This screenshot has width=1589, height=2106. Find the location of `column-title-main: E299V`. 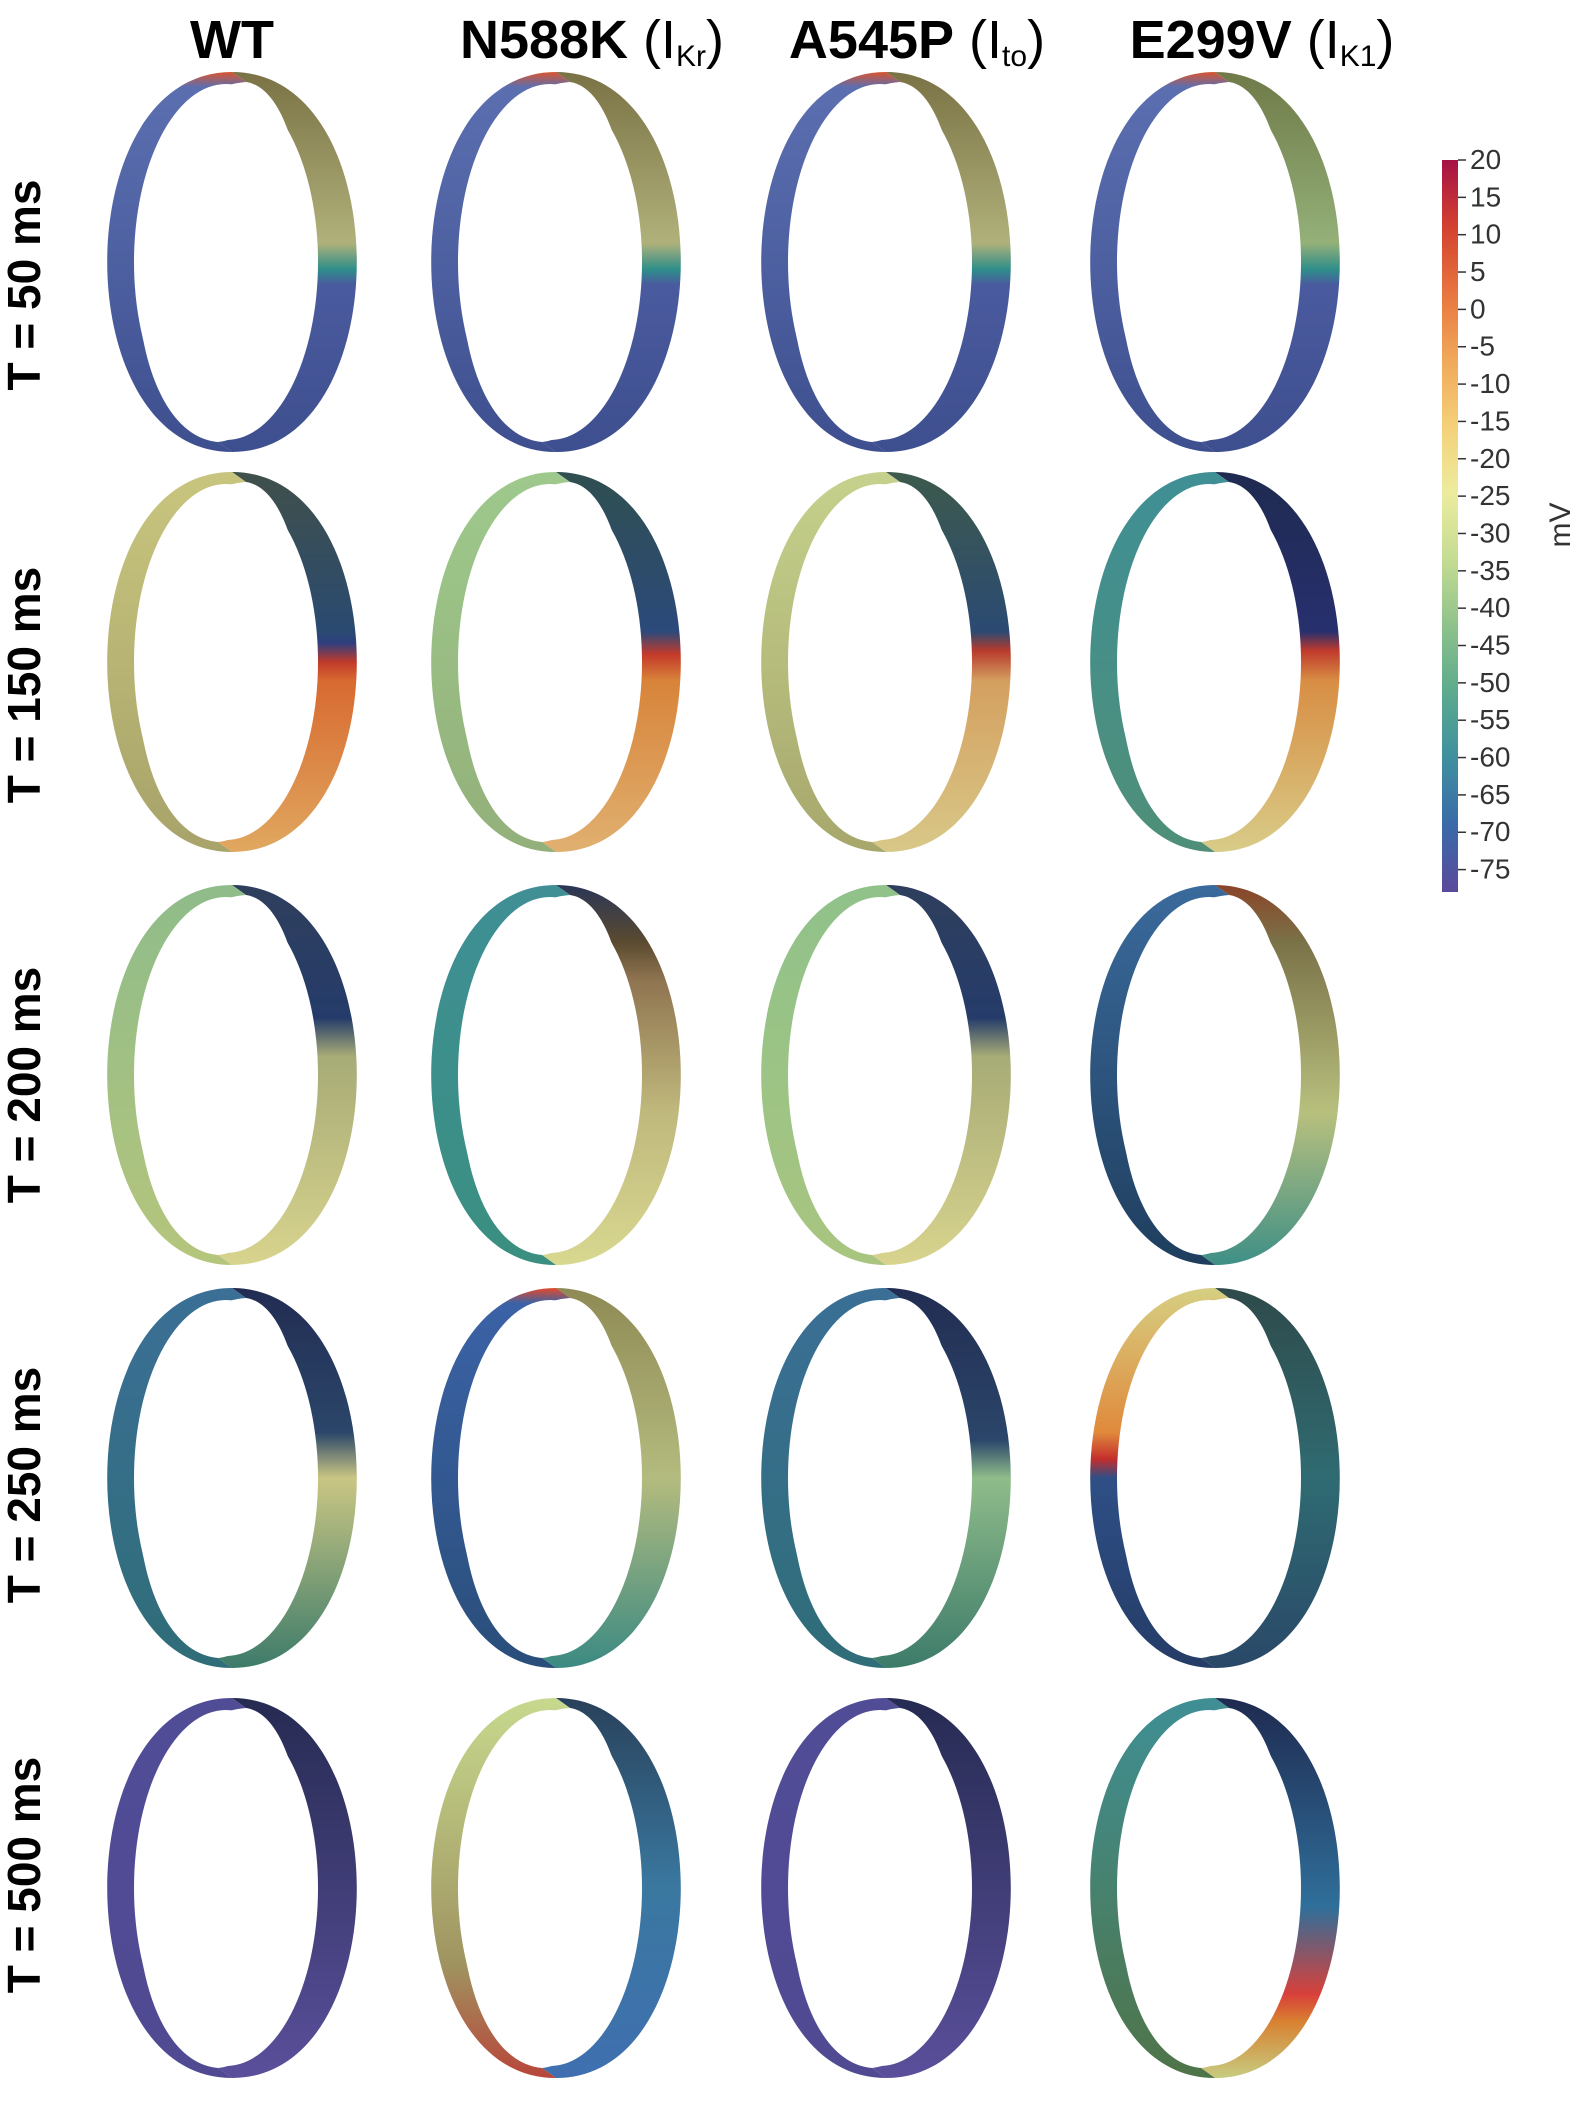

column-title-main: E299V is located at coordinates (1211, 40).